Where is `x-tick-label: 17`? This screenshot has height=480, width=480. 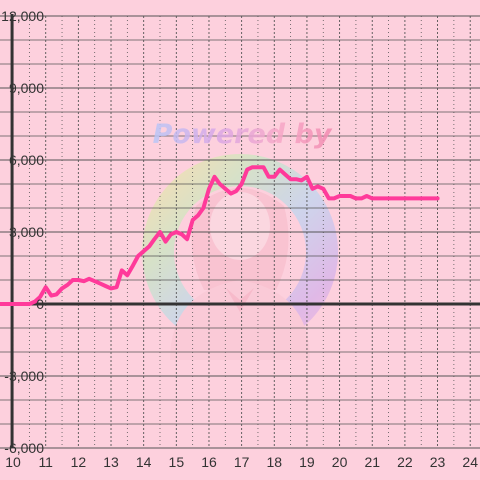 x-tick-label: 17 is located at coordinates (242, 462).